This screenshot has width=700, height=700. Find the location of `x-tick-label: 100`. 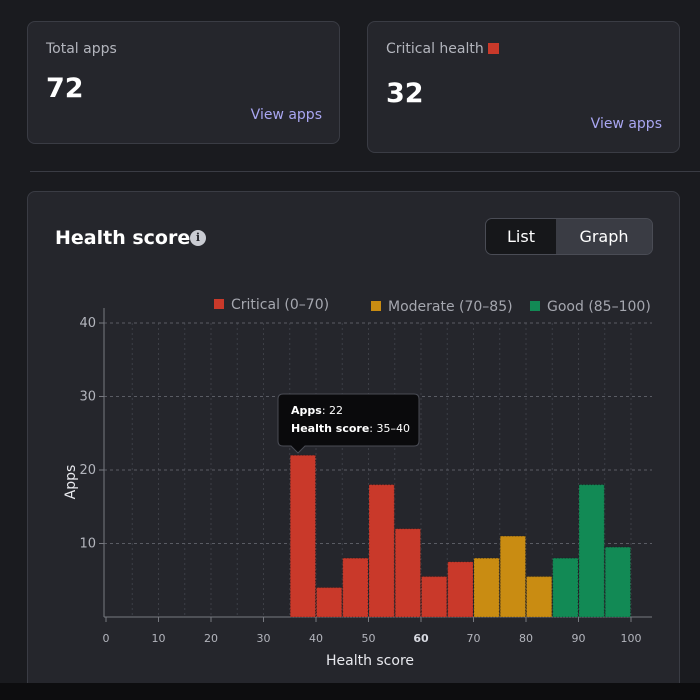

x-tick-label: 100 is located at coordinates (631, 638).